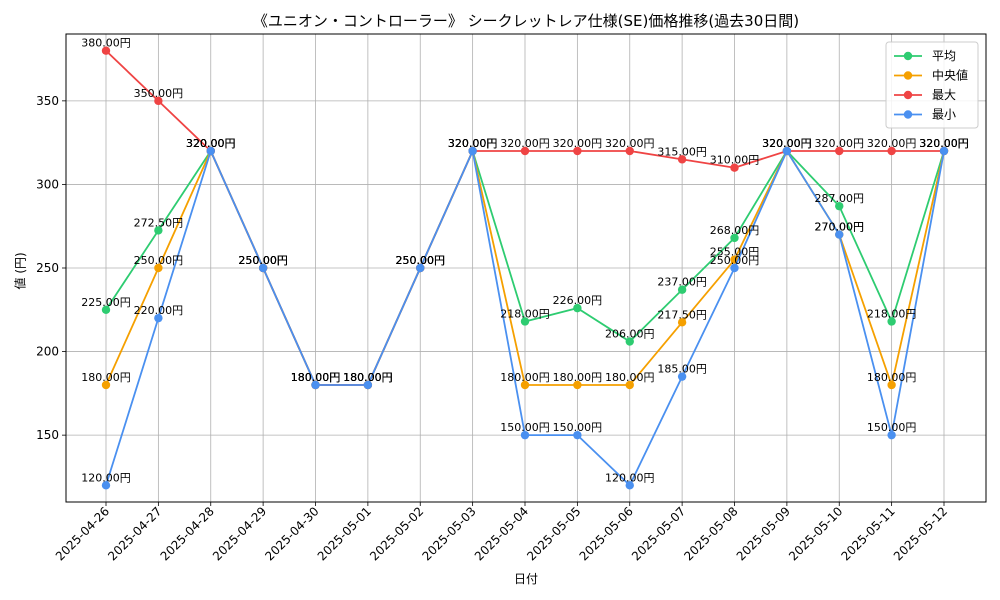  I want to click on x-tick-label: 2025-04-29, so click(239, 533).